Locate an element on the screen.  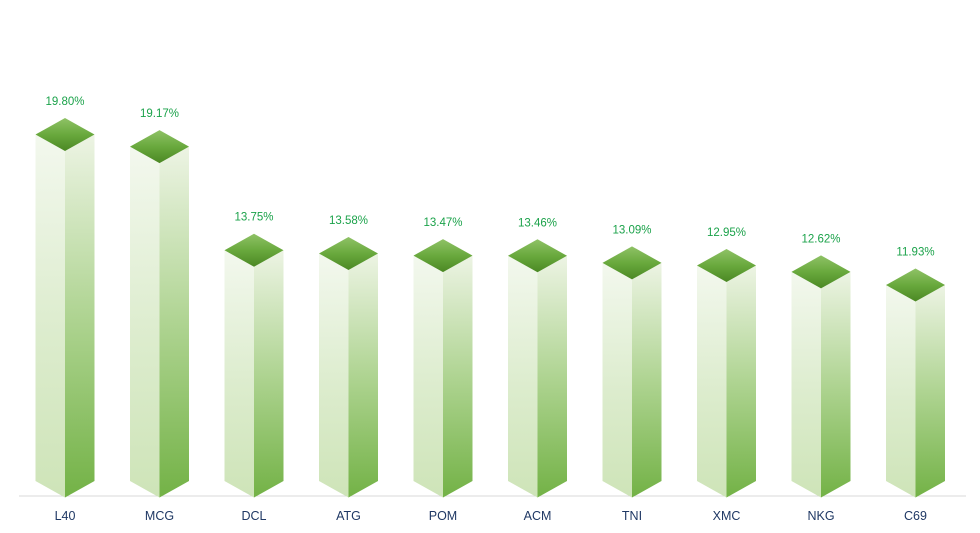
category-label: TNI is located at coordinates (632, 516).